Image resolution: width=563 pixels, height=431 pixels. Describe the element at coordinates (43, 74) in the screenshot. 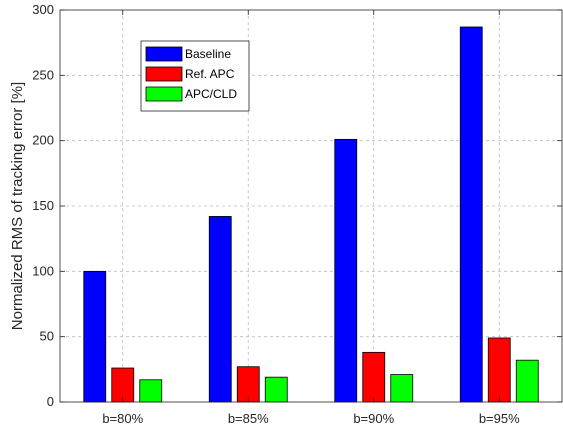

I see `y-tick-label: 250` at that location.